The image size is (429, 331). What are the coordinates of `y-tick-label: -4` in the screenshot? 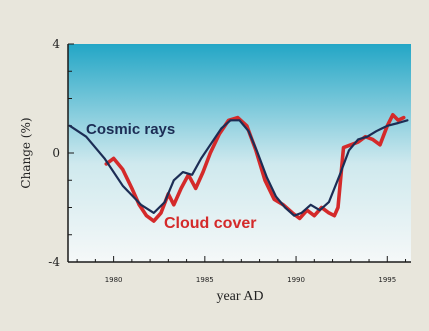 It's located at (54, 262).